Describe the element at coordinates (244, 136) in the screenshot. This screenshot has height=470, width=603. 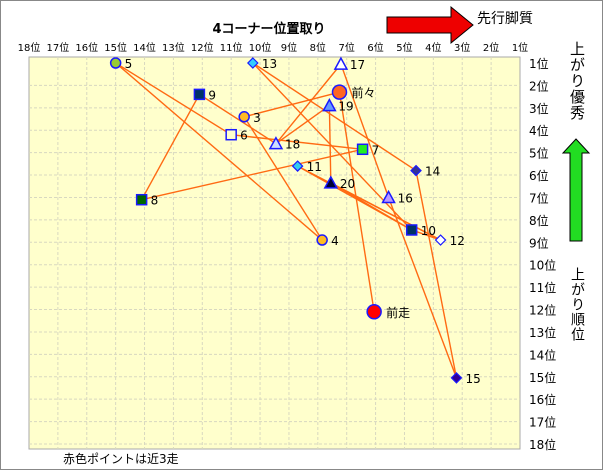
I see `point-label: 6` at that location.